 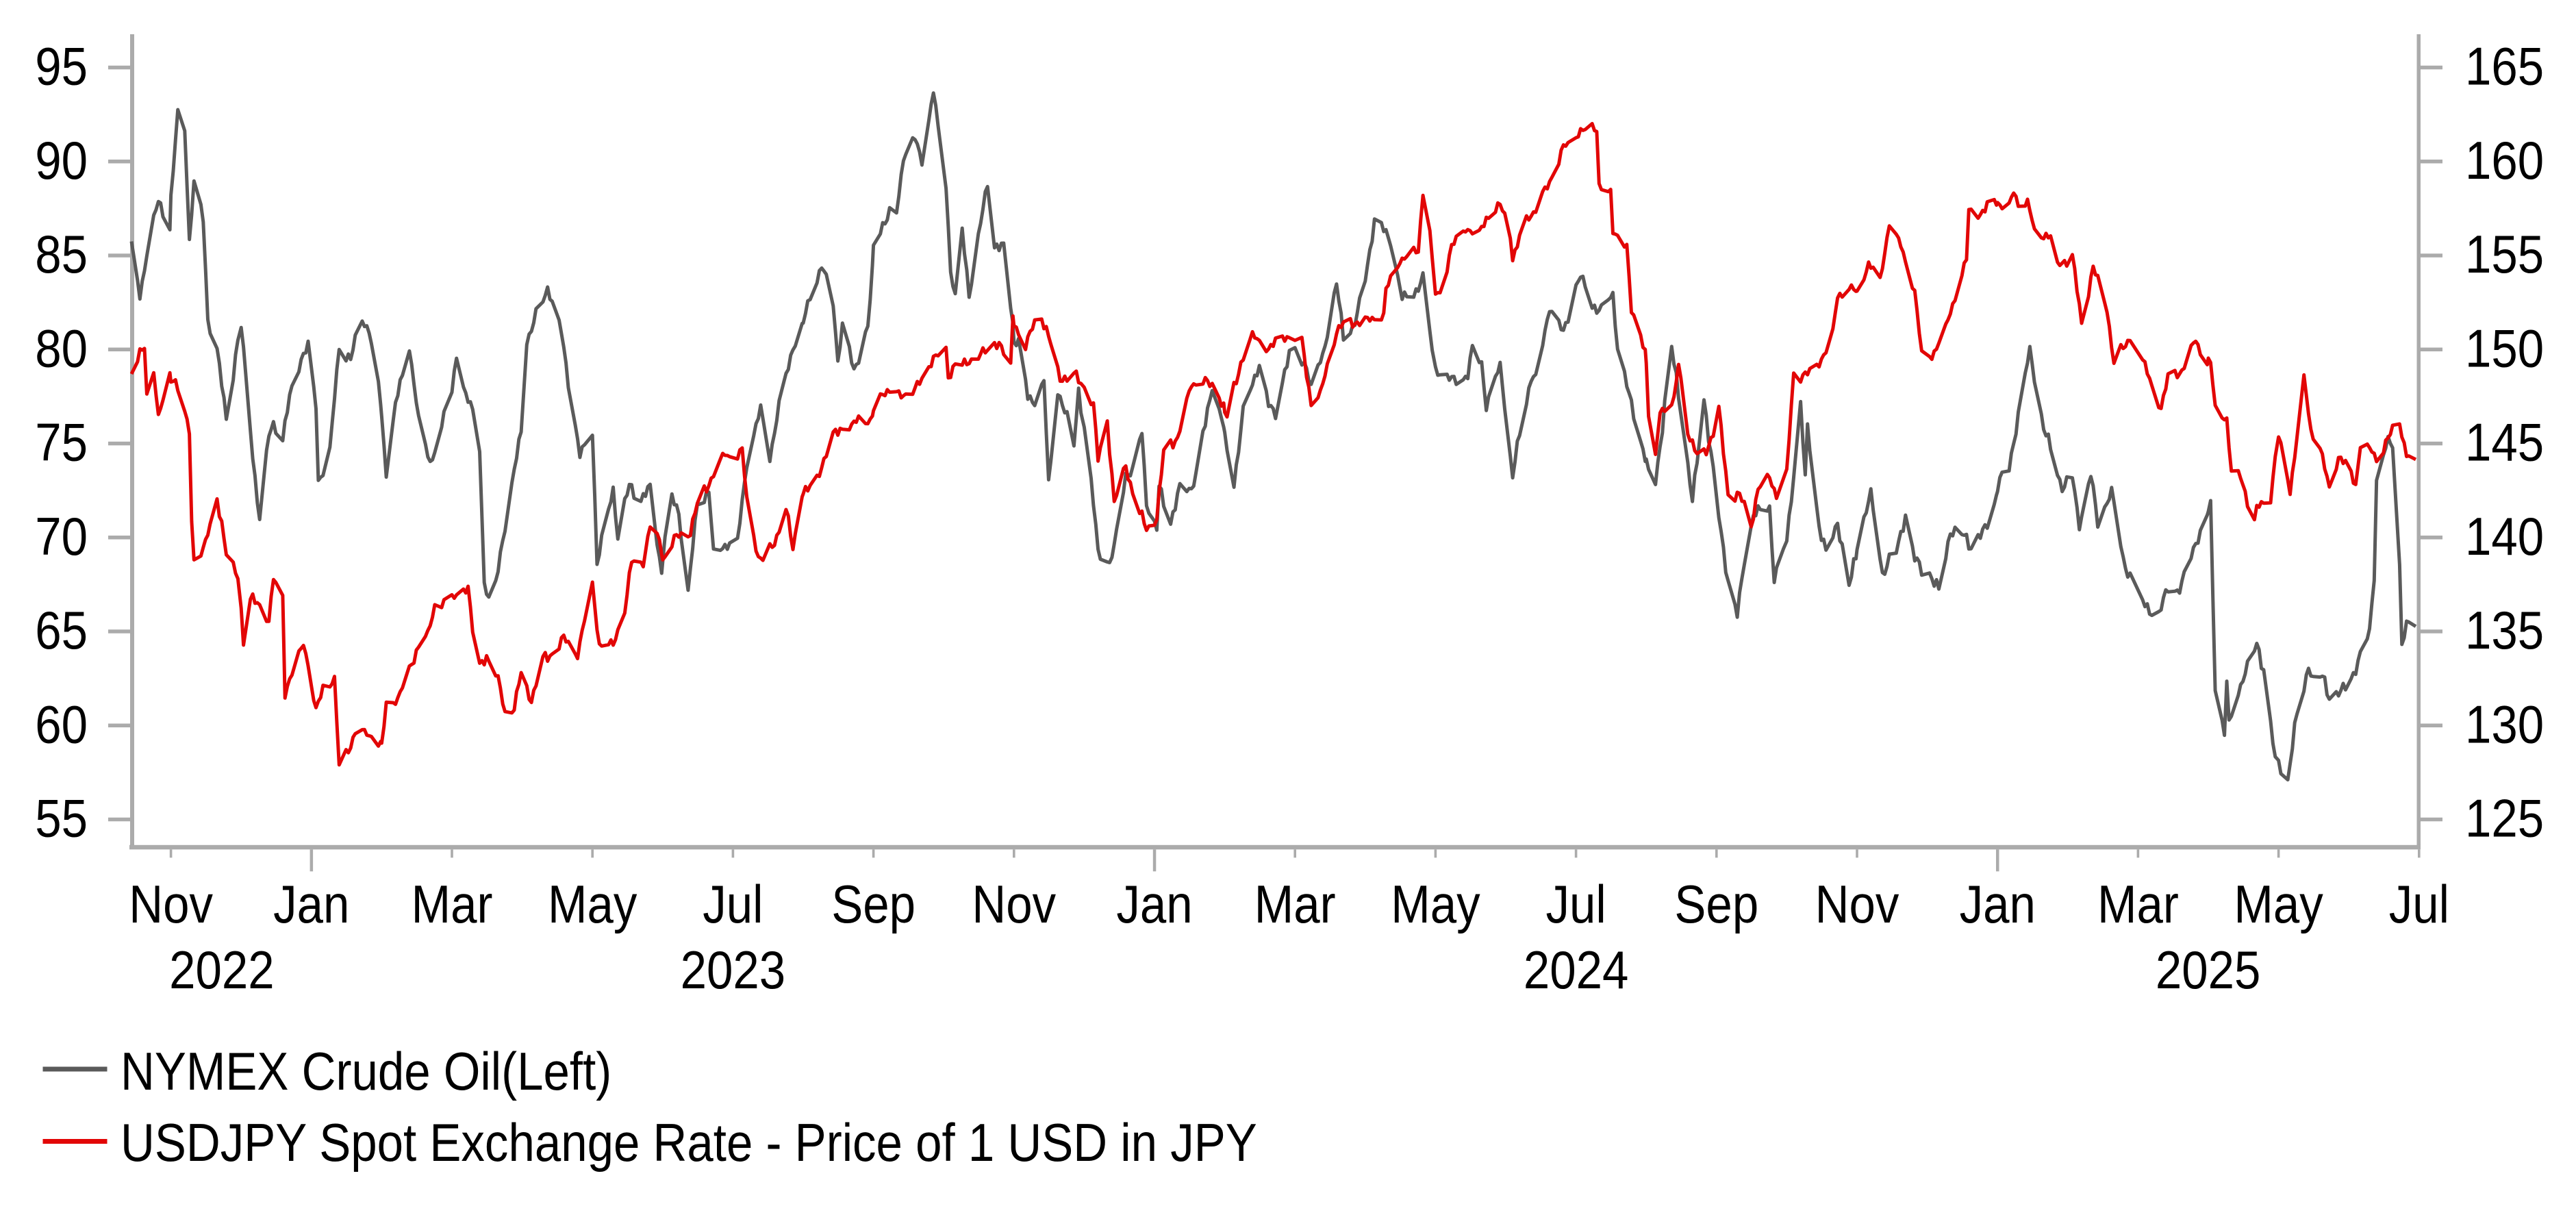 What do you see at coordinates (366, 1071) in the screenshot?
I see `svg-text: NYMEX Crude Oil(Left)` at bounding box center [366, 1071].